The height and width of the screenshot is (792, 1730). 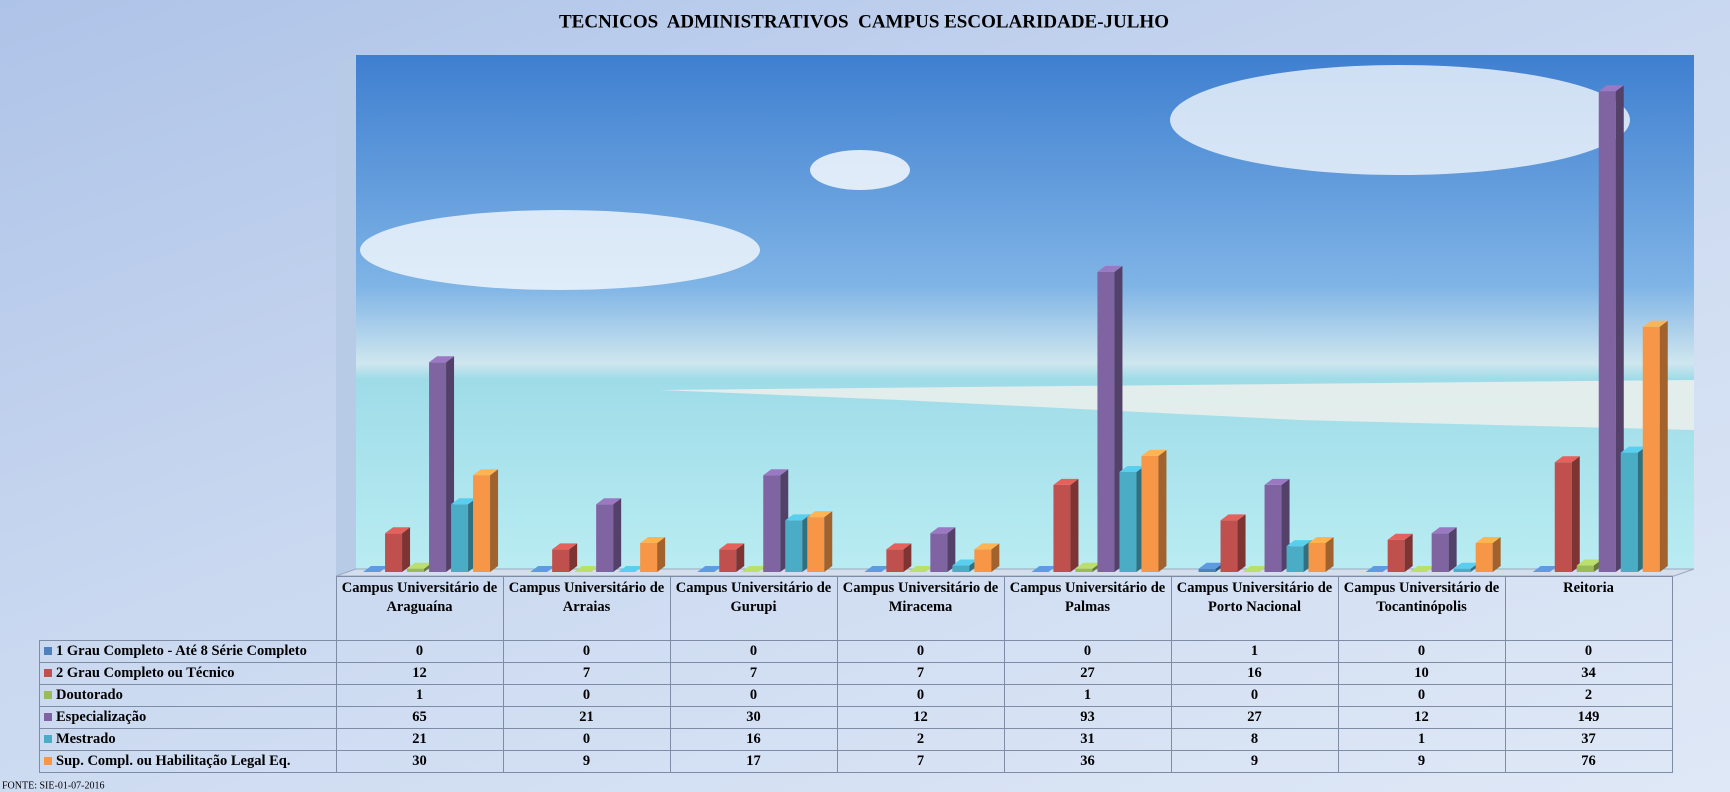 I want to click on category-label: Campus Universitário de Tocantinópolis, so click(x=1421, y=608).